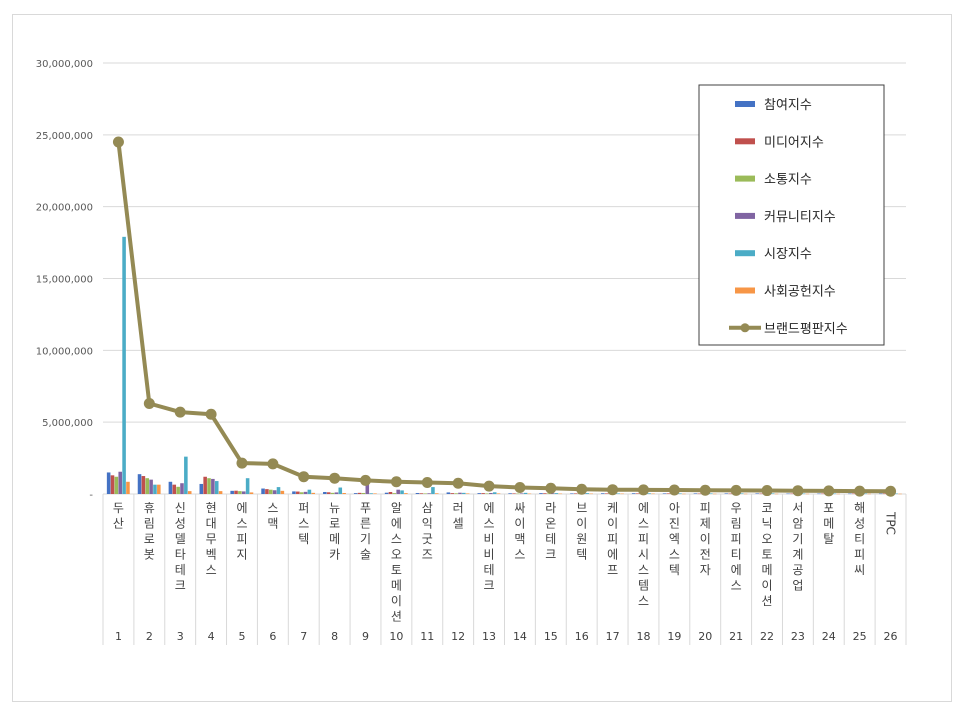 The width and height of the screenshot is (966, 717). What do you see at coordinates (124, 365) in the screenshot?
I see `bar-시장지수-1` at bounding box center [124, 365].